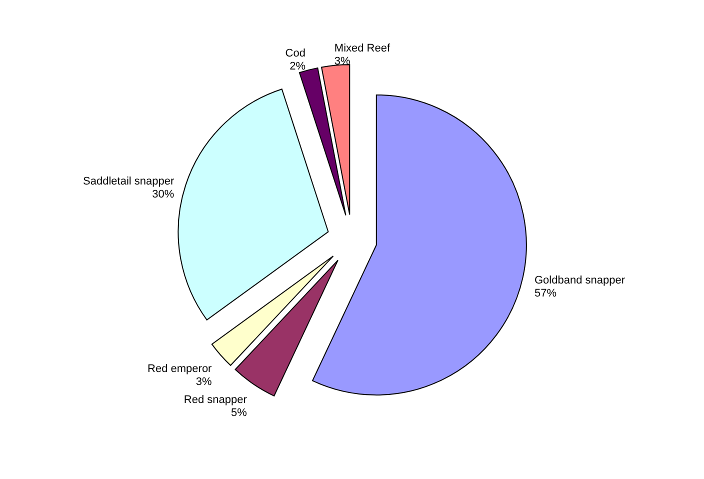 This screenshot has height=479, width=704. I want to click on slice-label: Red emperor, so click(180, 369).